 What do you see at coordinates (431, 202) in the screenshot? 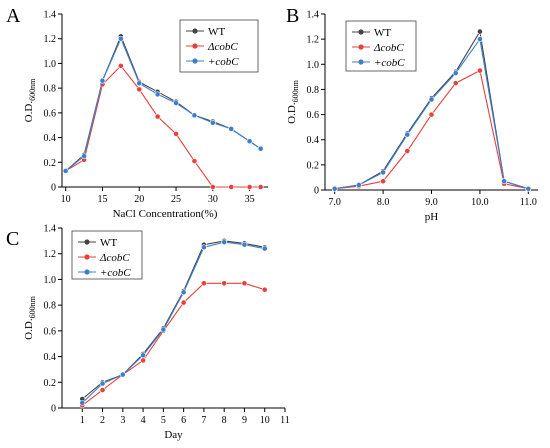
I see `x-tick-label: 9.0` at bounding box center [431, 202].